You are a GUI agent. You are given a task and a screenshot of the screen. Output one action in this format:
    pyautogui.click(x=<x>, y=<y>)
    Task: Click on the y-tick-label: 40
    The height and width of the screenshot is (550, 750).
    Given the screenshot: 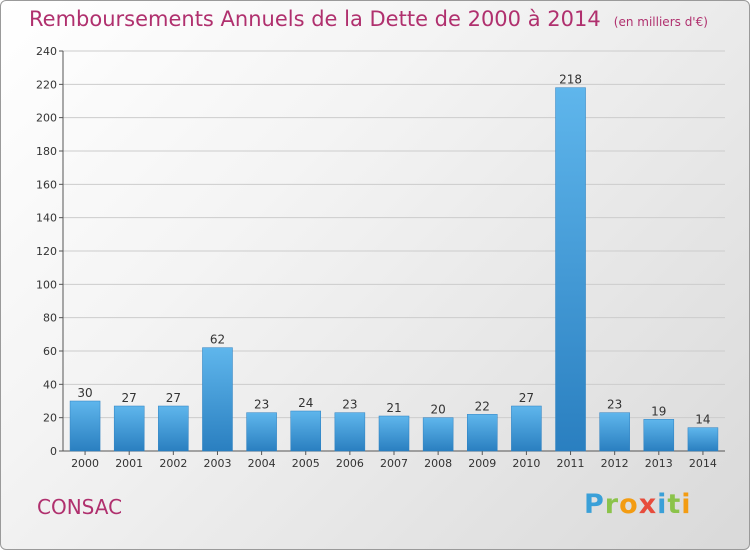 What is the action you would take?
    pyautogui.click(x=50, y=384)
    